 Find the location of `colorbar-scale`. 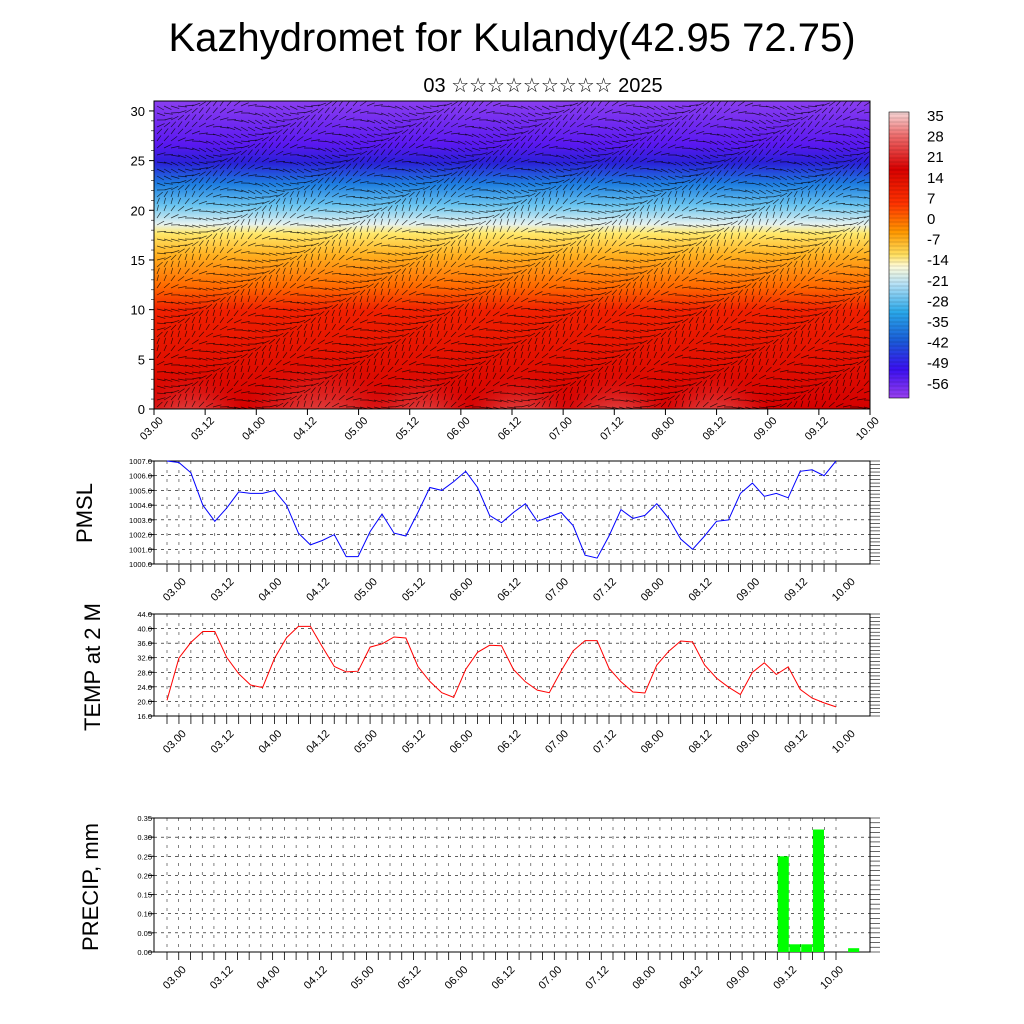

colorbar-scale is located at coordinates (899, 255).